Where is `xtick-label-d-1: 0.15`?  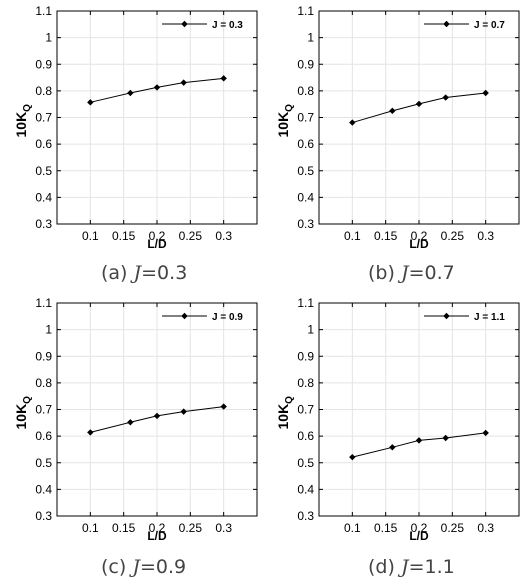 xtick-label-d-1: 0.15 is located at coordinates (386, 528).